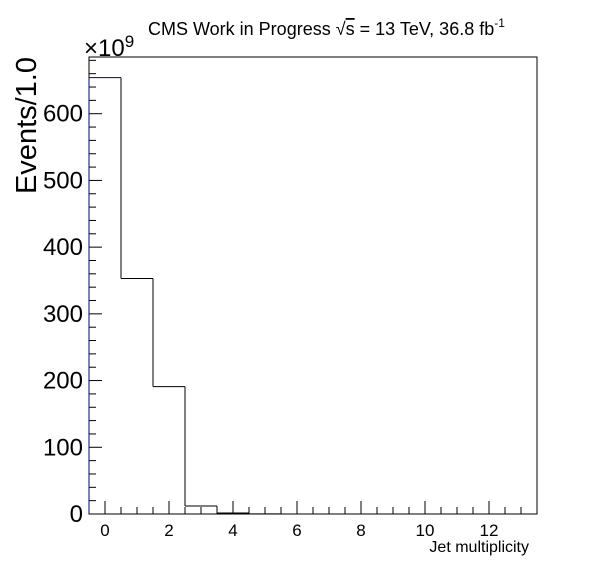  I want to click on y-tick-label: 600, so click(63, 114).